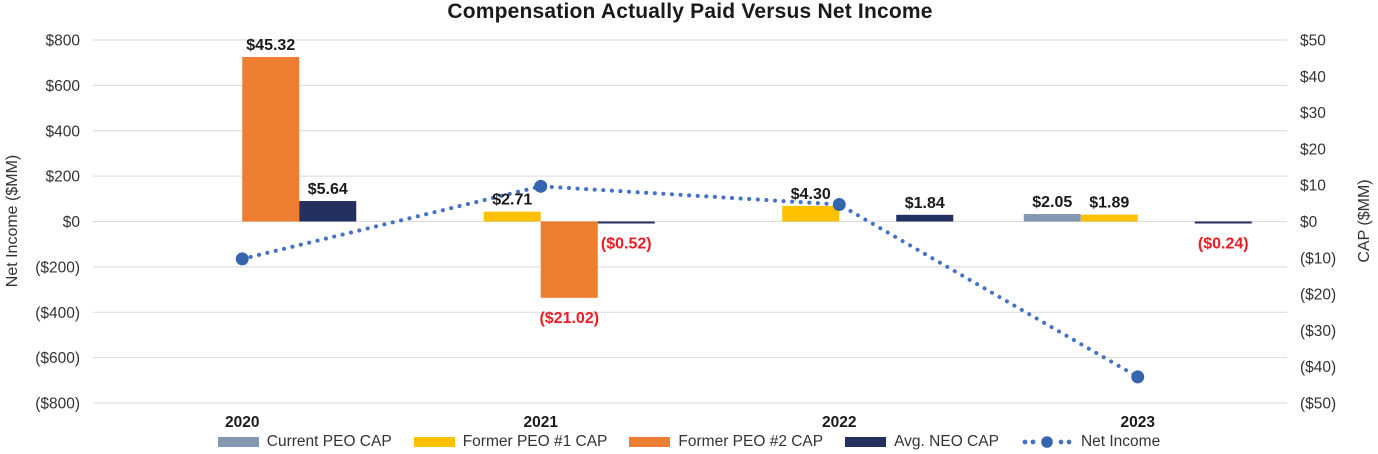  Describe the element at coordinates (811, 213) in the screenshot. I see `bar-former-peo-1-cap-2022` at that location.